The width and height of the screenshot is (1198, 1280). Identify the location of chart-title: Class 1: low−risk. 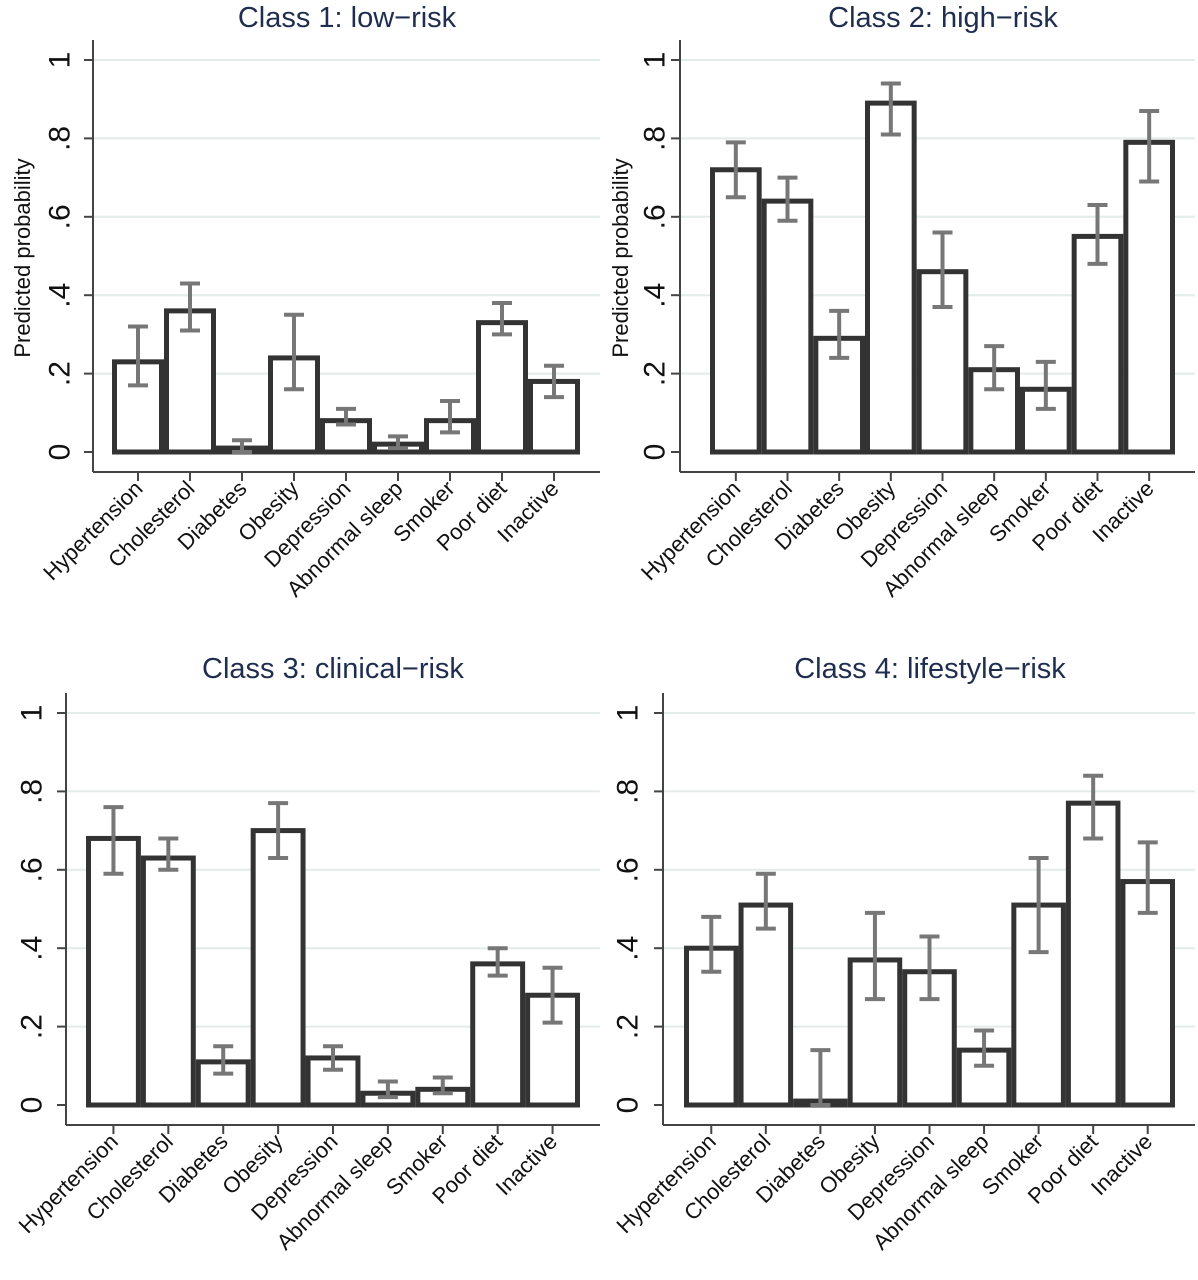
(347, 18).